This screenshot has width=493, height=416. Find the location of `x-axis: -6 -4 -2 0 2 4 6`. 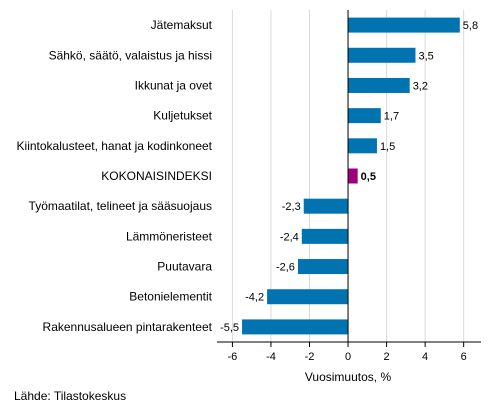

x-axis: -6 -4 -2 0 2 4 6 is located at coordinates (349, 352).